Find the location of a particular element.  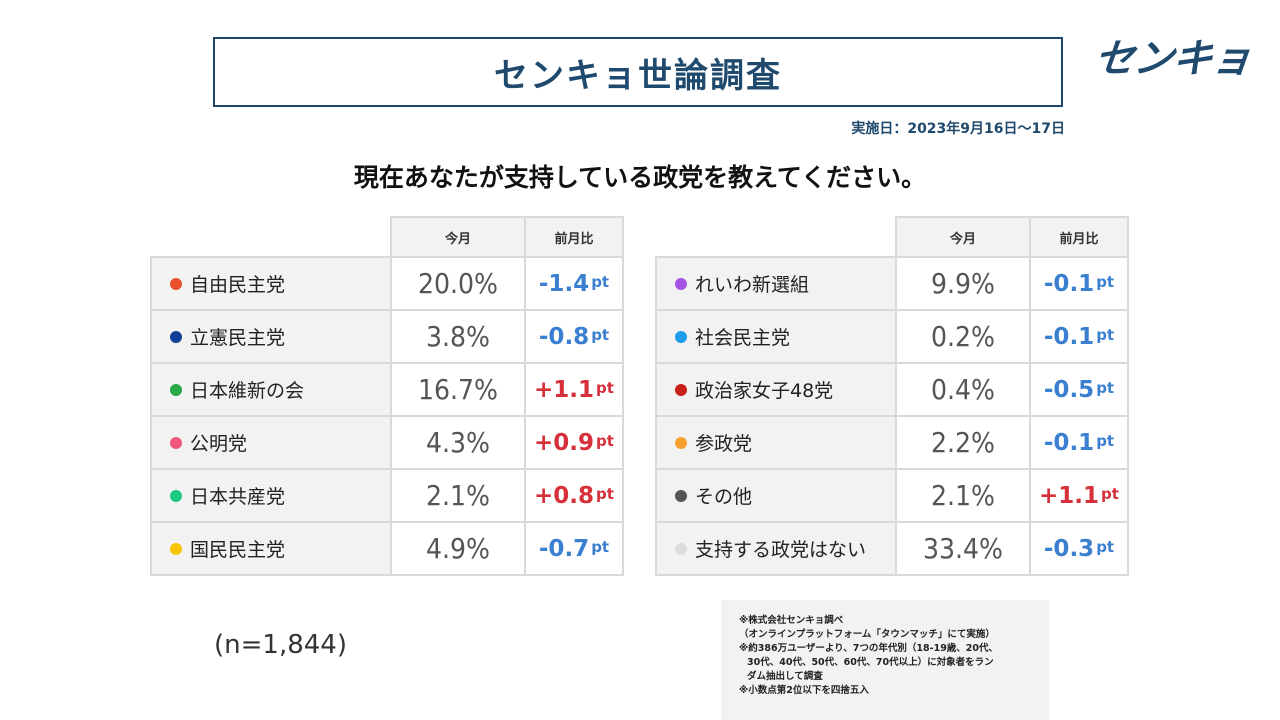

party-name: 立憲民主党 is located at coordinates (238, 338).